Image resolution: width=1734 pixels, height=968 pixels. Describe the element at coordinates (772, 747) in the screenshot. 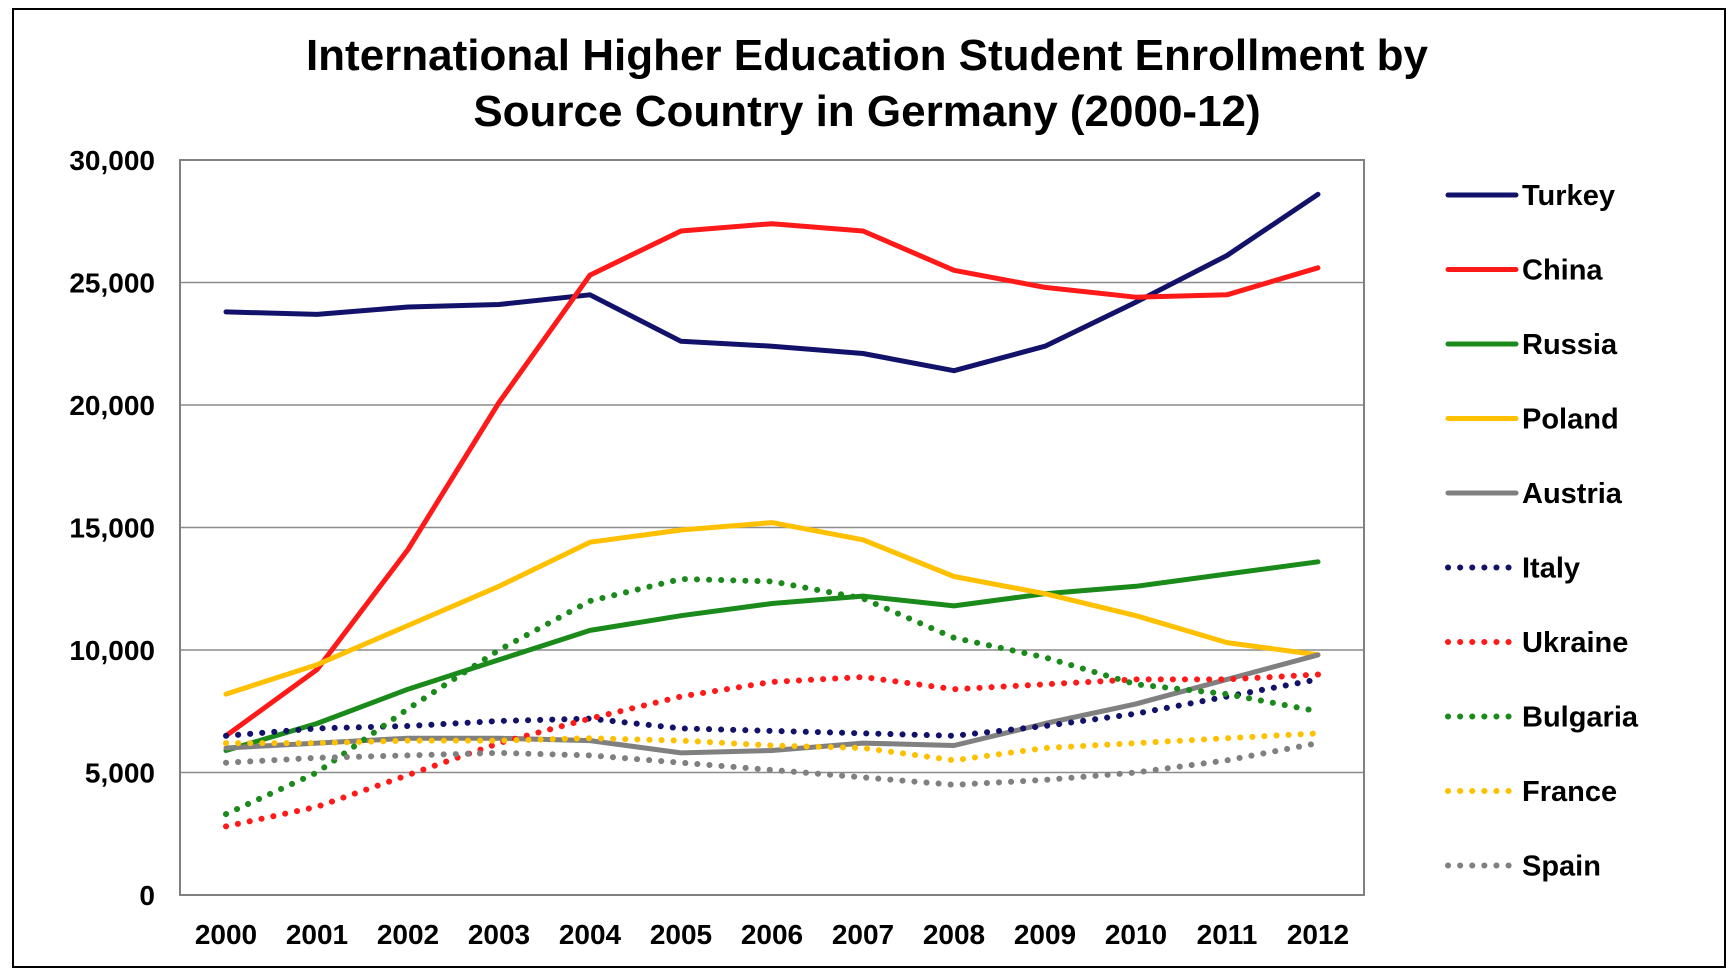

I see `series-line-france` at that location.